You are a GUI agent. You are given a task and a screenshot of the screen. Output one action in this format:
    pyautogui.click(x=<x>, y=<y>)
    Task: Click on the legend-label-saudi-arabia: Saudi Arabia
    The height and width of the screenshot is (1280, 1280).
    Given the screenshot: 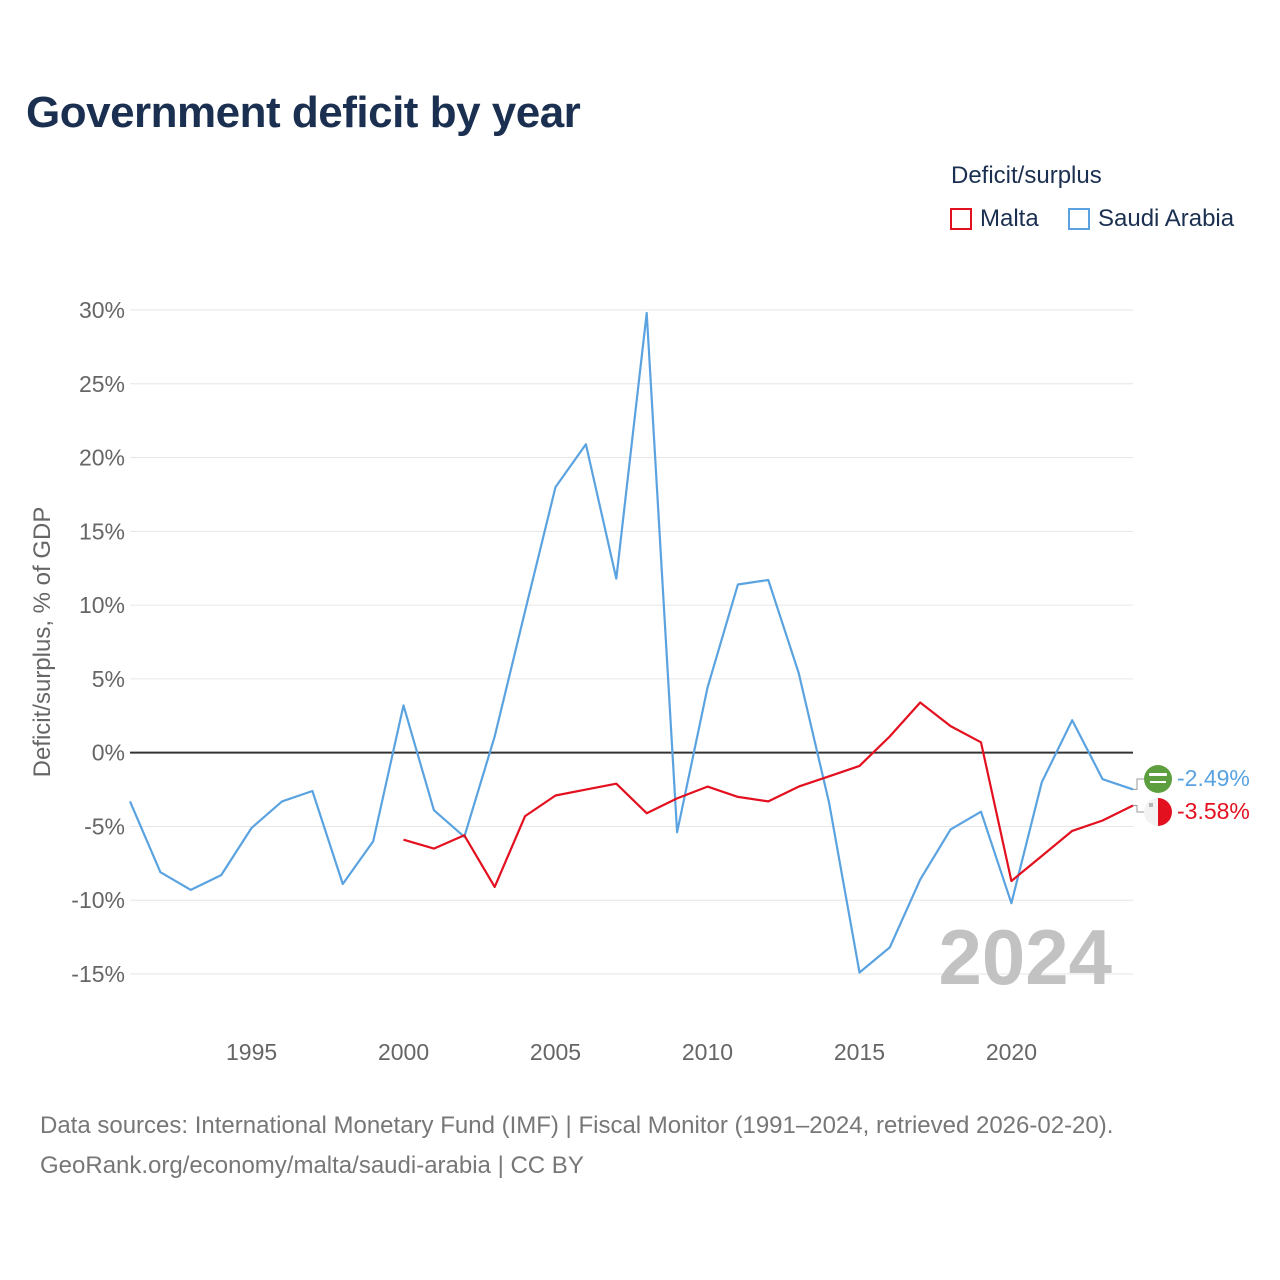 What is the action you would take?
    pyautogui.click(x=1166, y=218)
    